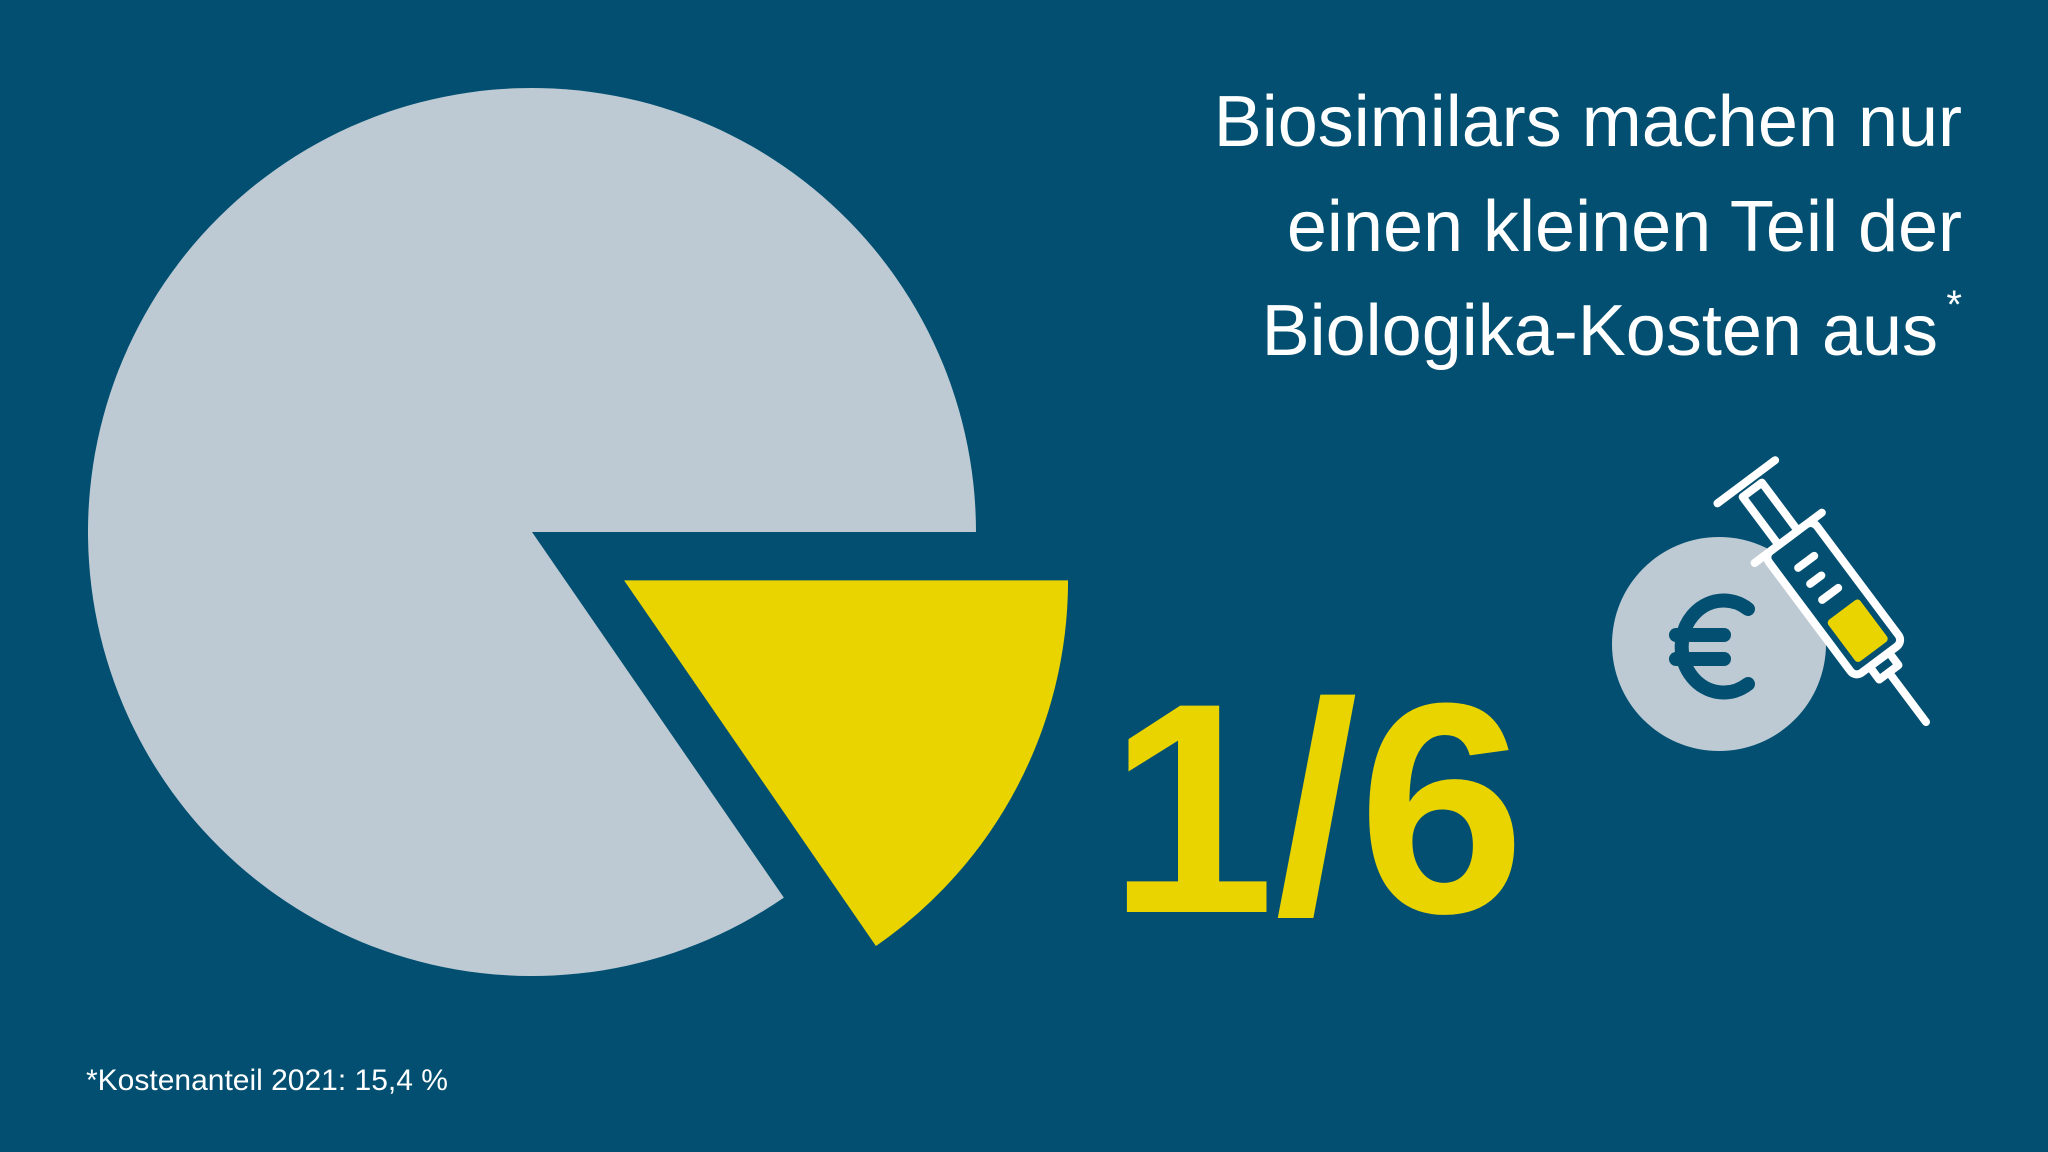 The image size is (2048, 1152). Describe the element at coordinates (846, 763) in the screenshot. I see `pie-slice` at that location.